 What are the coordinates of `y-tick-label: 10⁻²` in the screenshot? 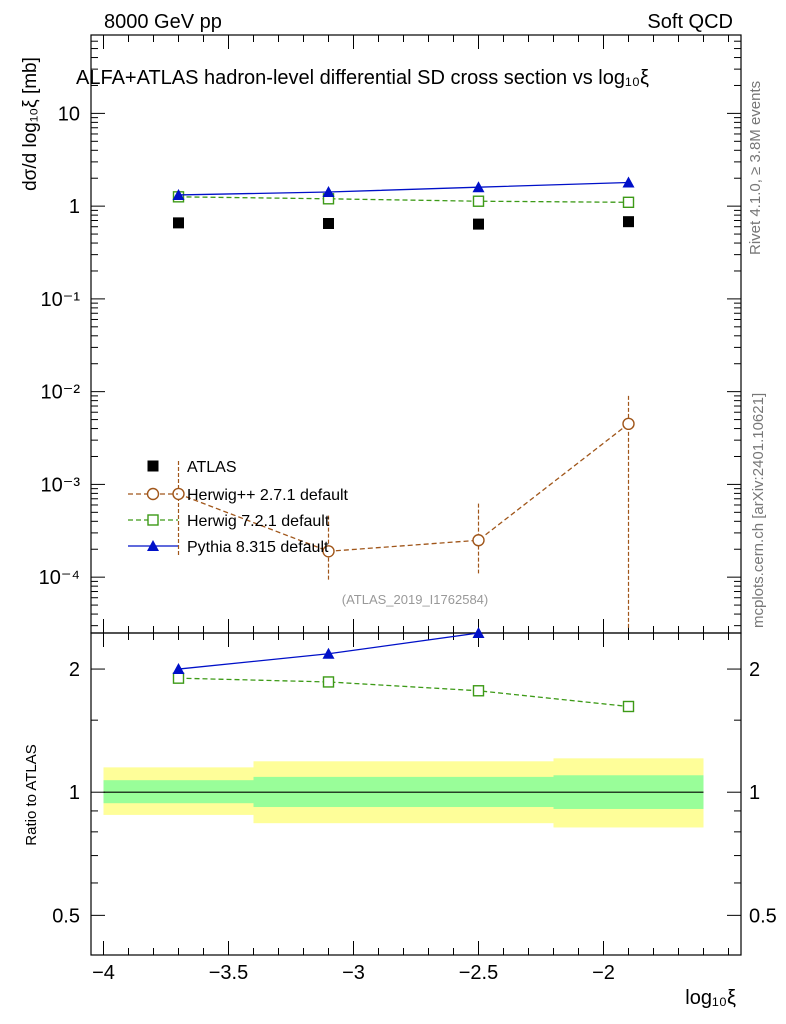 It's located at (61, 393).